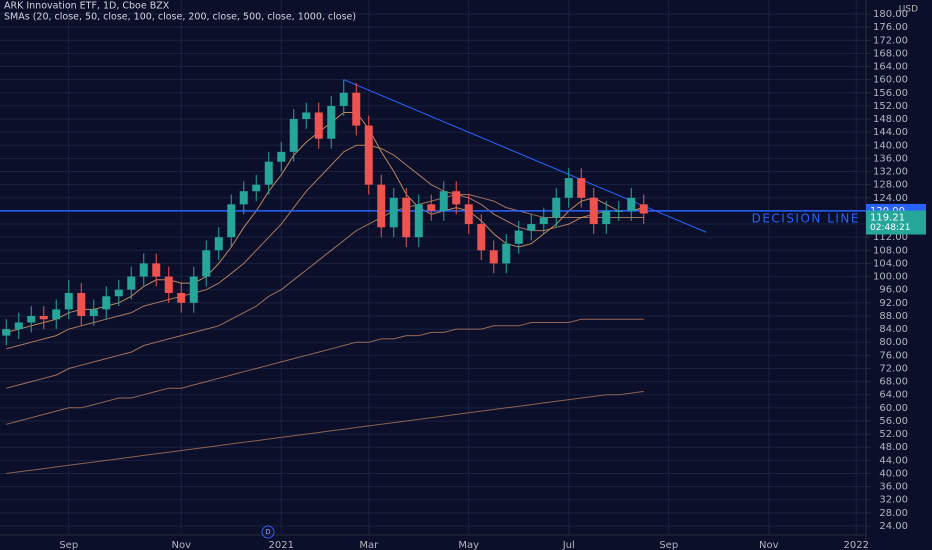 This screenshot has height=550, width=932. I want to click on y-tick-label: 136.00, so click(890, 158).